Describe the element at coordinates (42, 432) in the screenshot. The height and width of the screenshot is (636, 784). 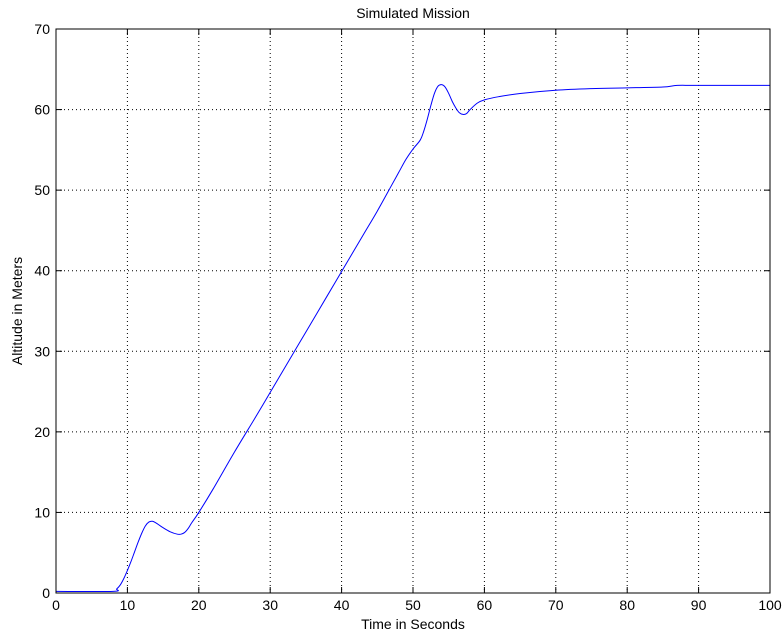
I see `y-tick-label: 20` at that location.